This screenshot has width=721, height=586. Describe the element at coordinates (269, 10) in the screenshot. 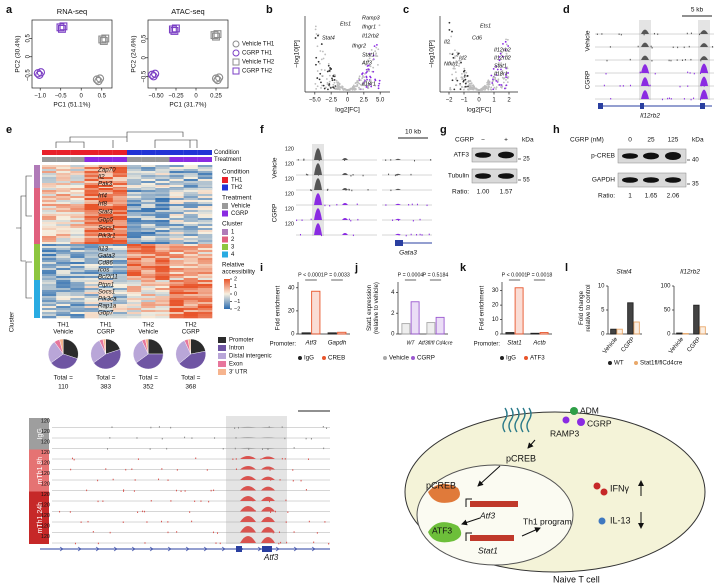

I see `panel-label: b` at that location.